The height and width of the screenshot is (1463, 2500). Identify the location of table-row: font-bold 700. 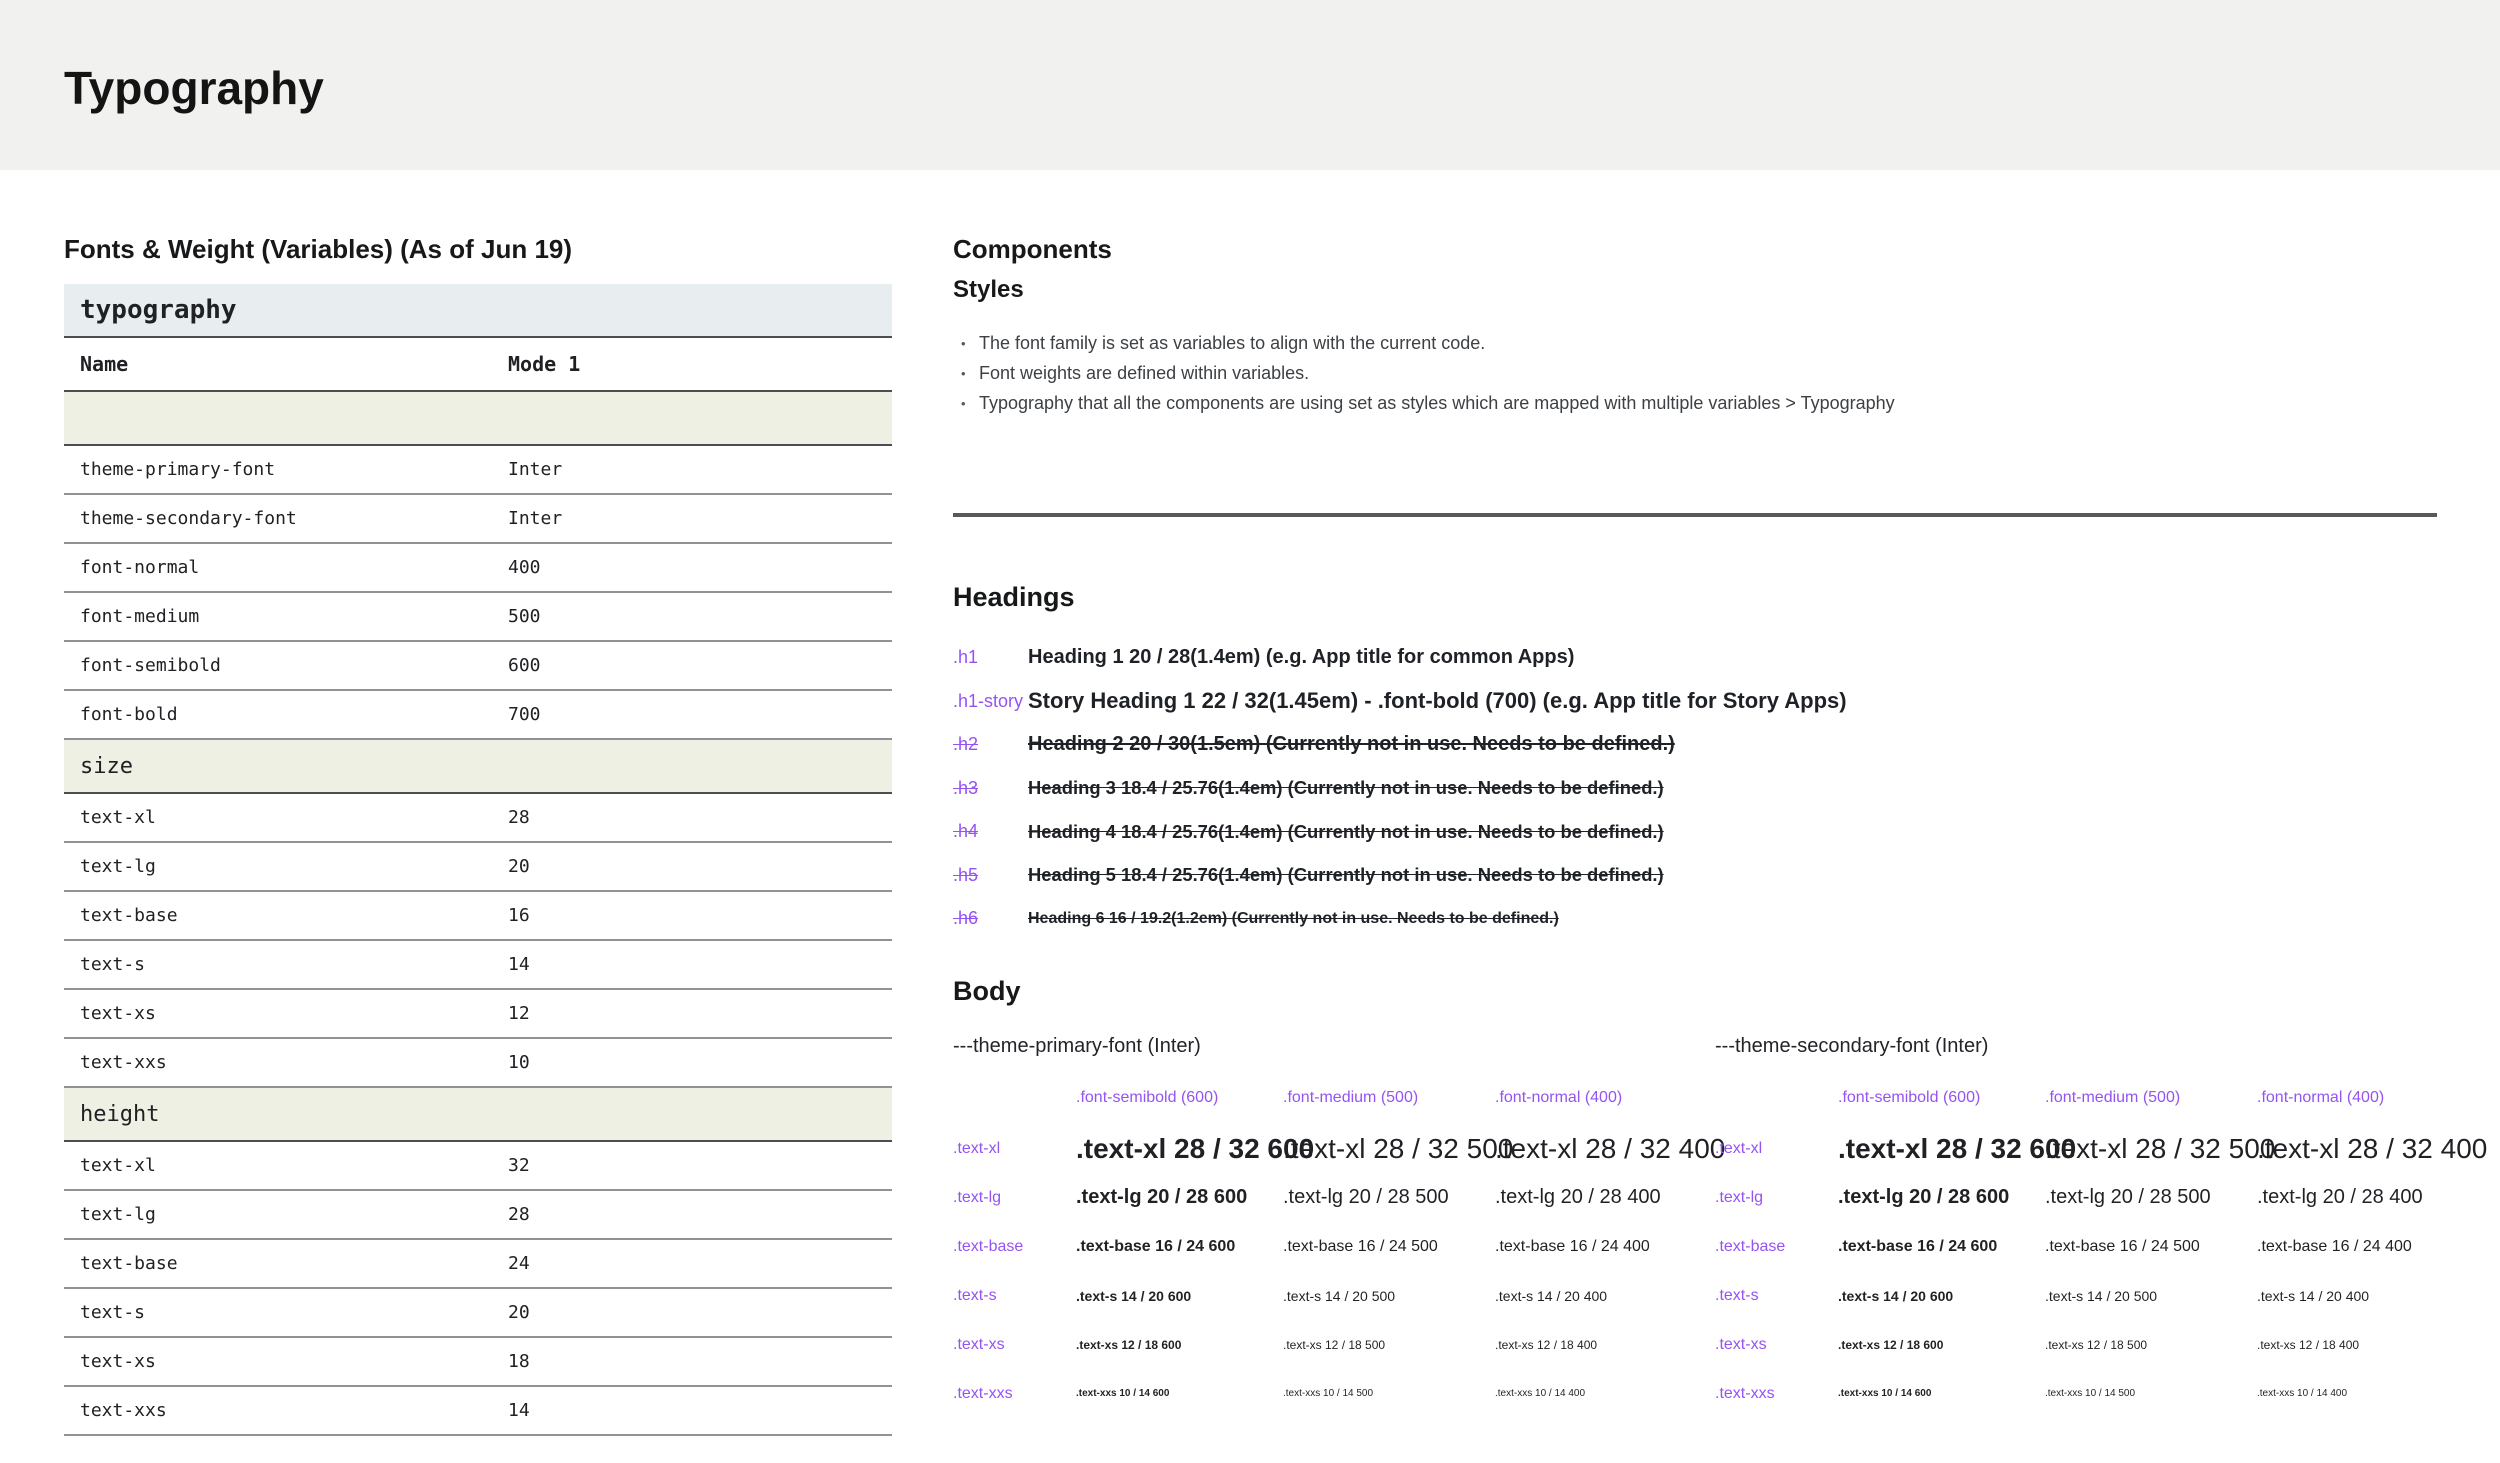
(478, 715).